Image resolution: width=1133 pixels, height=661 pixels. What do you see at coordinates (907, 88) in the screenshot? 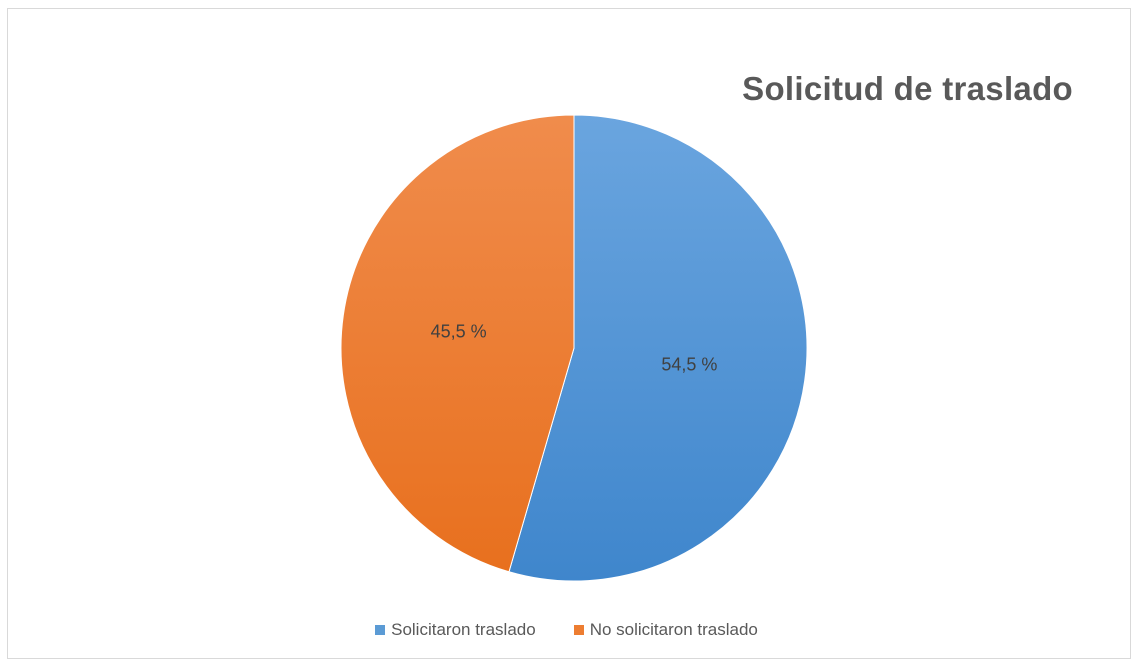
I see `chart-title: Solicitud de traslado` at bounding box center [907, 88].